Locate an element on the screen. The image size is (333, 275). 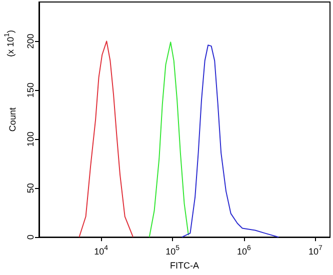
y-tick-label: 200 is located at coordinates (31, 41).